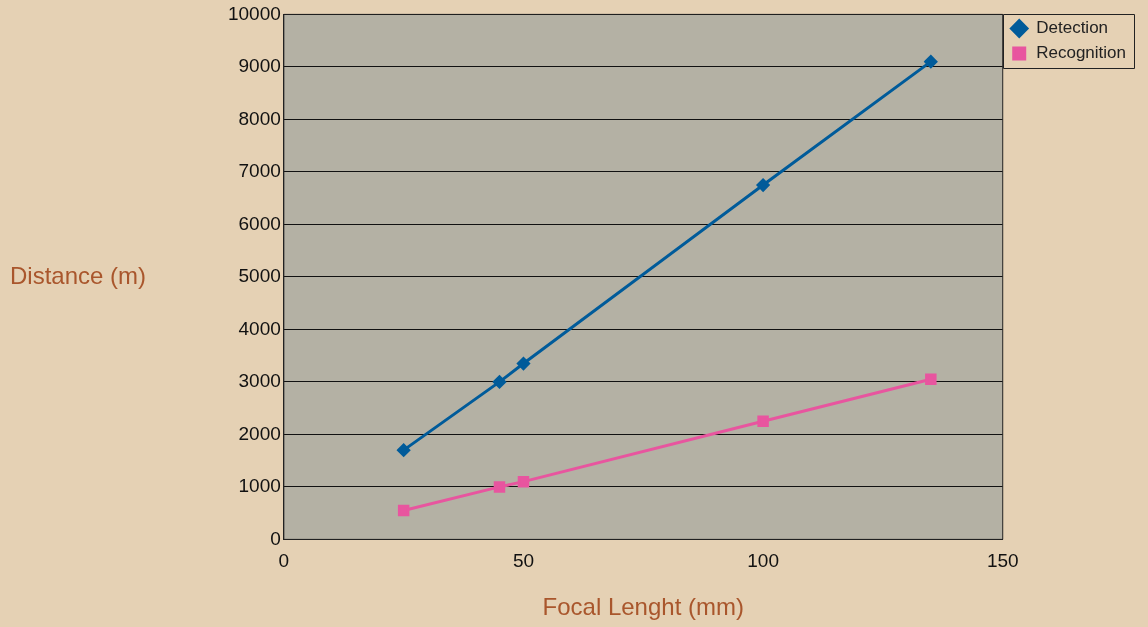 This screenshot has width=1148, height=627. What do you see at coordinates (259, 223) in the screenshot?
I see `y-tick-label: 6000` at bounding box center [259, 223].